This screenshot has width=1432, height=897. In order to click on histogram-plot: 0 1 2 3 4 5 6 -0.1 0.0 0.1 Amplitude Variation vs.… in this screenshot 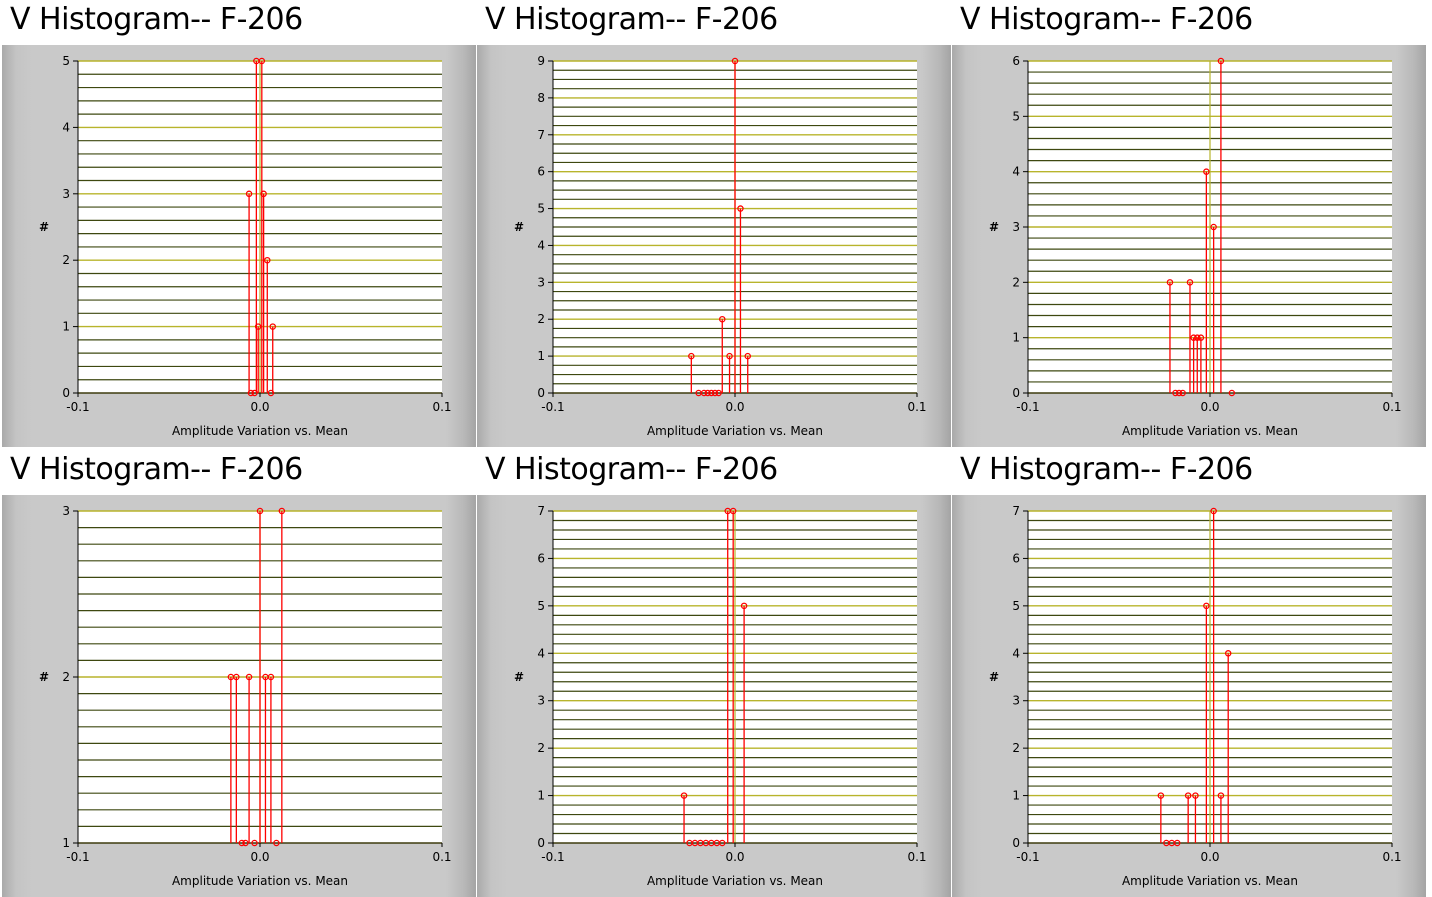, I will do `click(1195, 246)`.